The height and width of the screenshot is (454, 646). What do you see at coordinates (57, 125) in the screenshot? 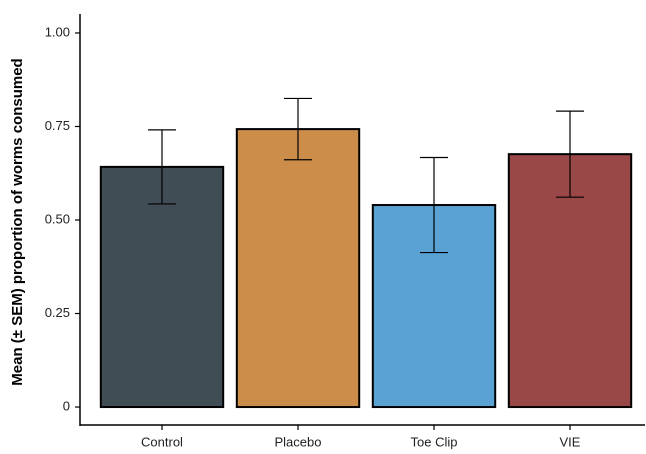
I see `y-tick-label: 0.75` at bounding box center [57, 125].